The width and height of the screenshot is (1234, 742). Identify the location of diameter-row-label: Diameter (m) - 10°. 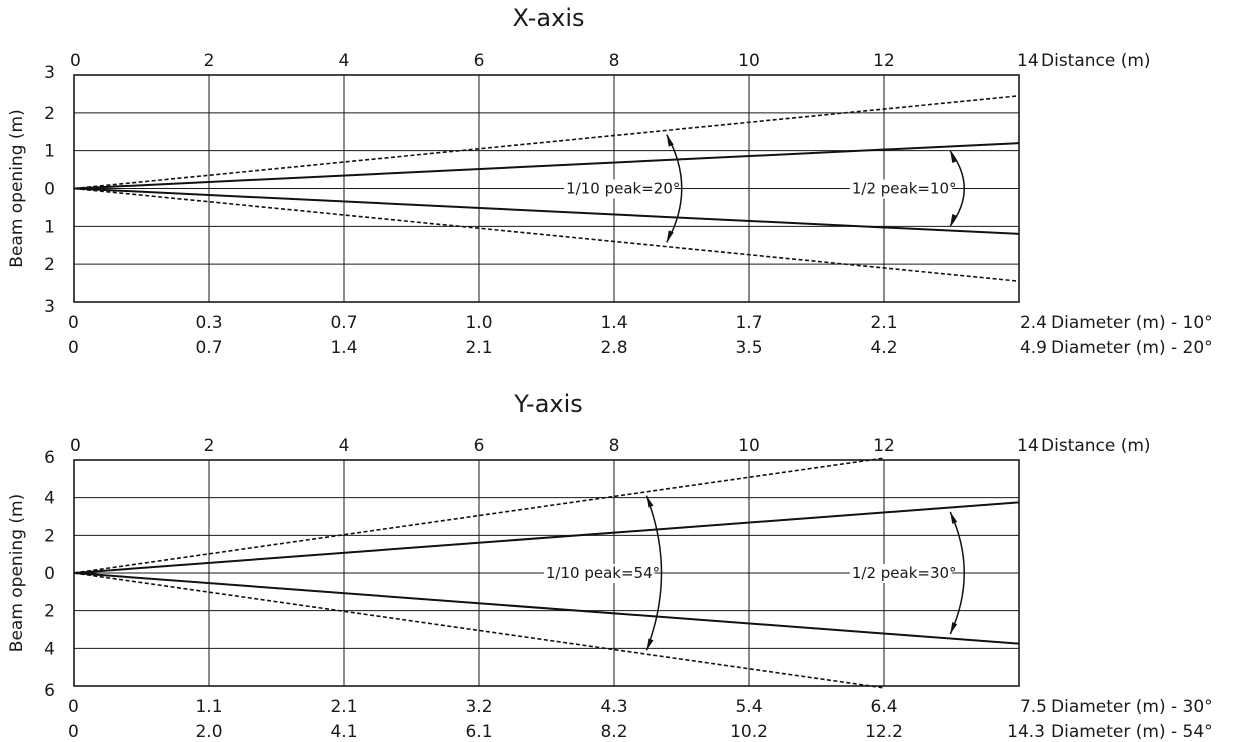
(1132, 323).